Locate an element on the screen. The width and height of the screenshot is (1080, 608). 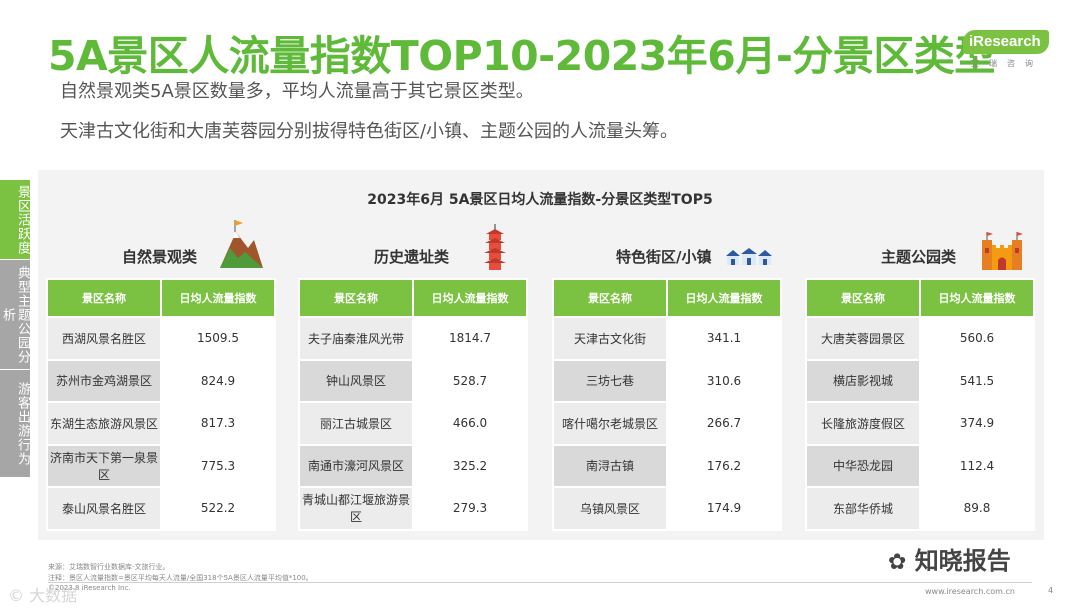
table-row: 东部华侨城 89.8 is located at coordinates (920, 508).